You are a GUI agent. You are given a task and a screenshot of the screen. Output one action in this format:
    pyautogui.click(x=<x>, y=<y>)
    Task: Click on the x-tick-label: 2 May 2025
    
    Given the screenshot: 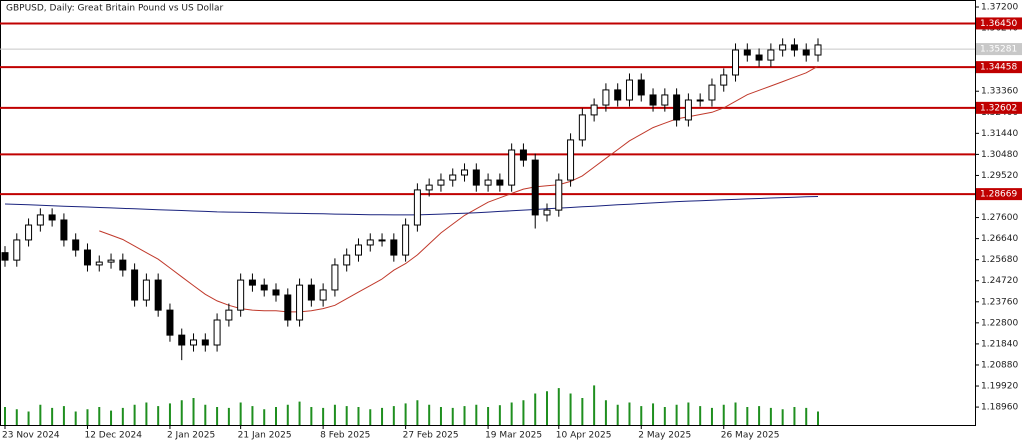 What is the action you would take?
    pyautogui.click(x=664, y=436)
    